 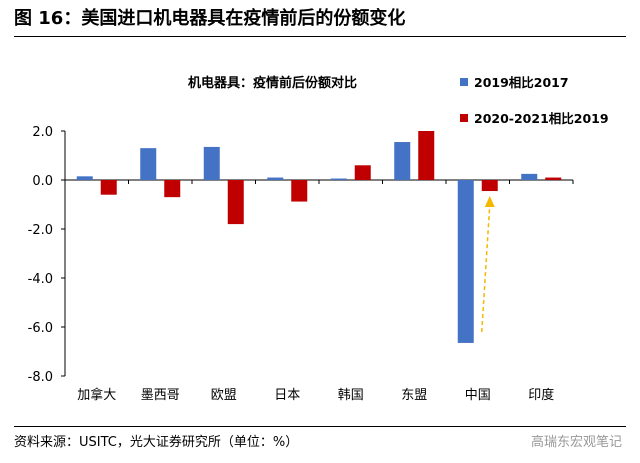 What do you see at coordinates (224, 395) in the screenshot?
I see `x-tick-label: 欧盟` at bounding box center [224, 395].